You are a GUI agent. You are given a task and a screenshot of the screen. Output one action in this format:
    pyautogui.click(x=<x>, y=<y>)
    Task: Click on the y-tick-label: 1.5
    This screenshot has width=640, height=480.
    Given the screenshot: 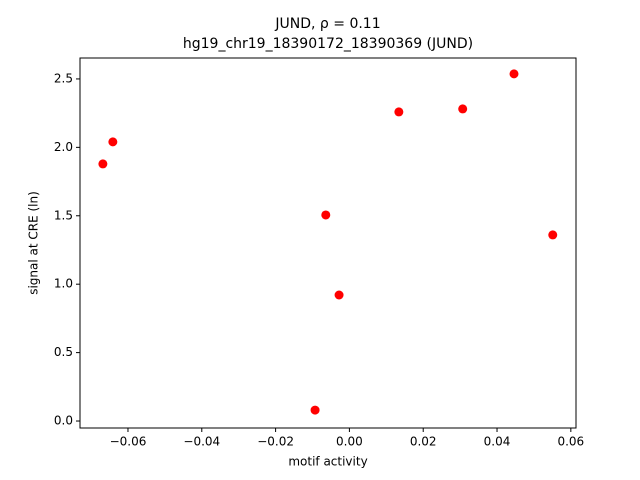 What is the action you would take?
    pyautogui.click(x=63, y=215)
    